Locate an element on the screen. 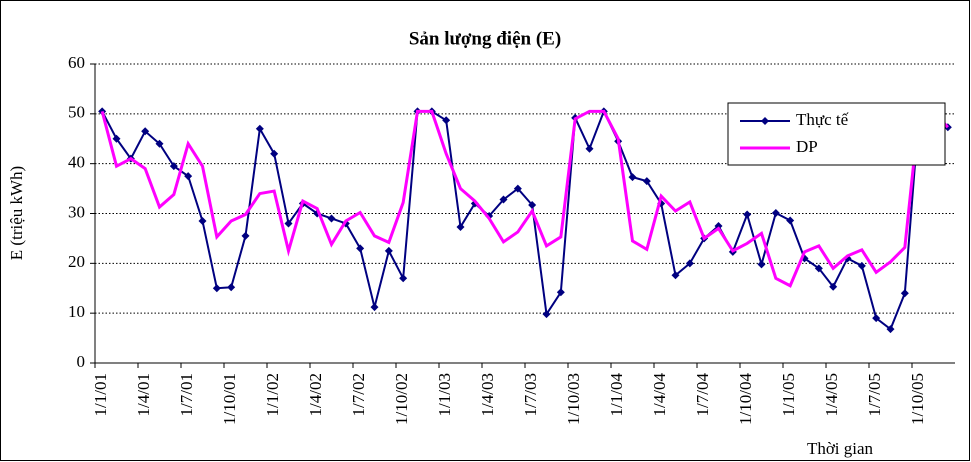 The height and width of the screenshot is (462, 971). x-tick-label: 1/7/05 is located at coordinates (874, 394).